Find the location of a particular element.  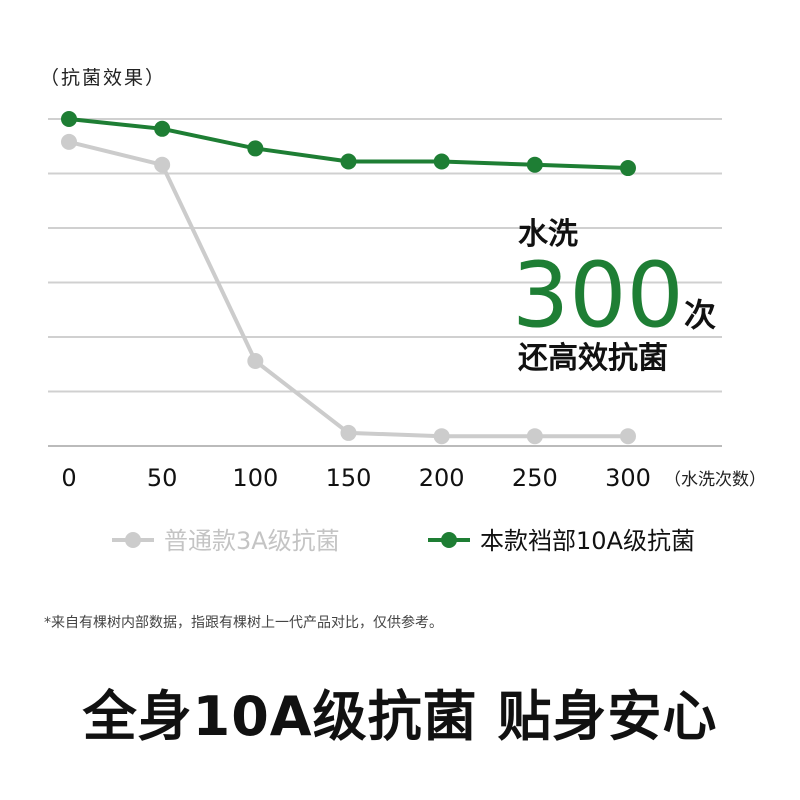

x-tick-label: 0 is located at coordinates (68, 478).